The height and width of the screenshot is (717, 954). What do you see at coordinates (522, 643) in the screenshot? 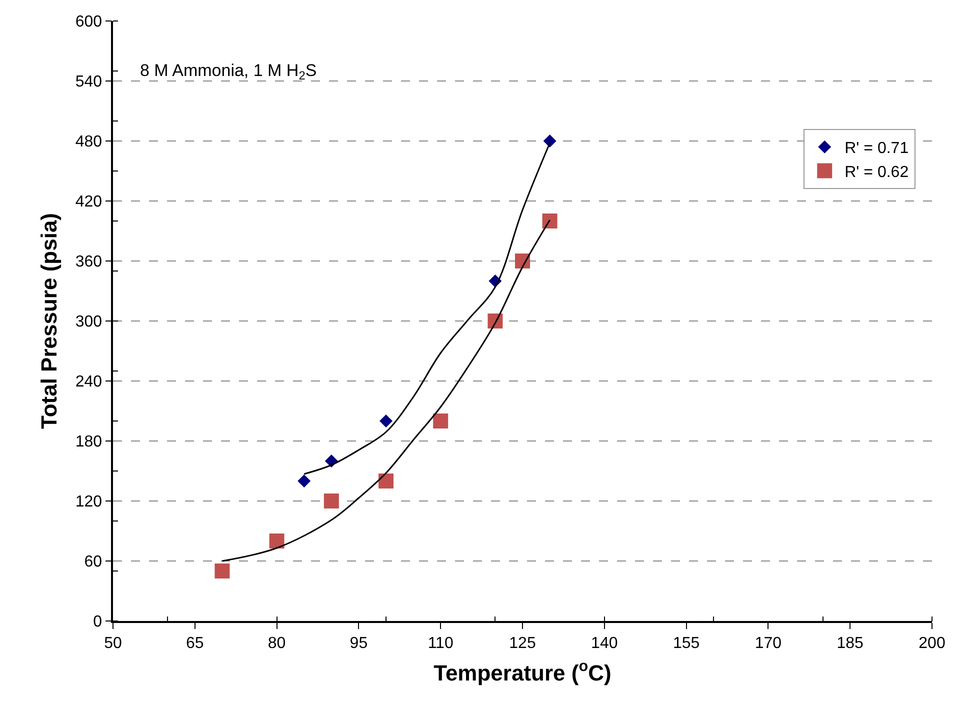
I see `x-tick-label: 125` at bounding box center [522, 643].